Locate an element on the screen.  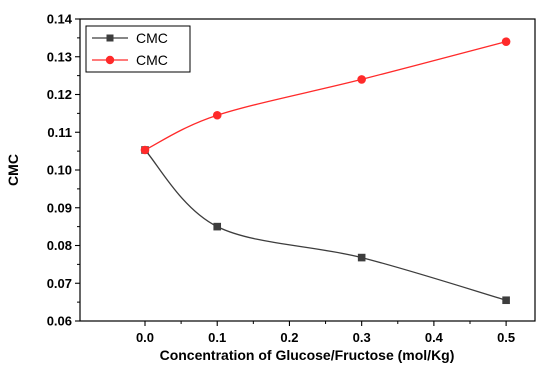
x-tick-label-5: 0.5 is located at coordinates (506, 337).